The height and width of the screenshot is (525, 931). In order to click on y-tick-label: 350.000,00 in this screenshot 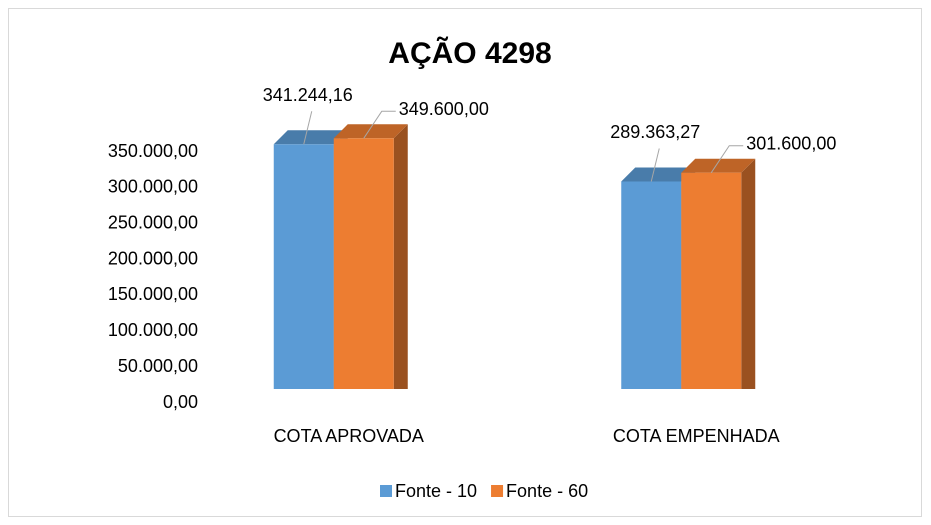, I will do `click(153, 151)`.